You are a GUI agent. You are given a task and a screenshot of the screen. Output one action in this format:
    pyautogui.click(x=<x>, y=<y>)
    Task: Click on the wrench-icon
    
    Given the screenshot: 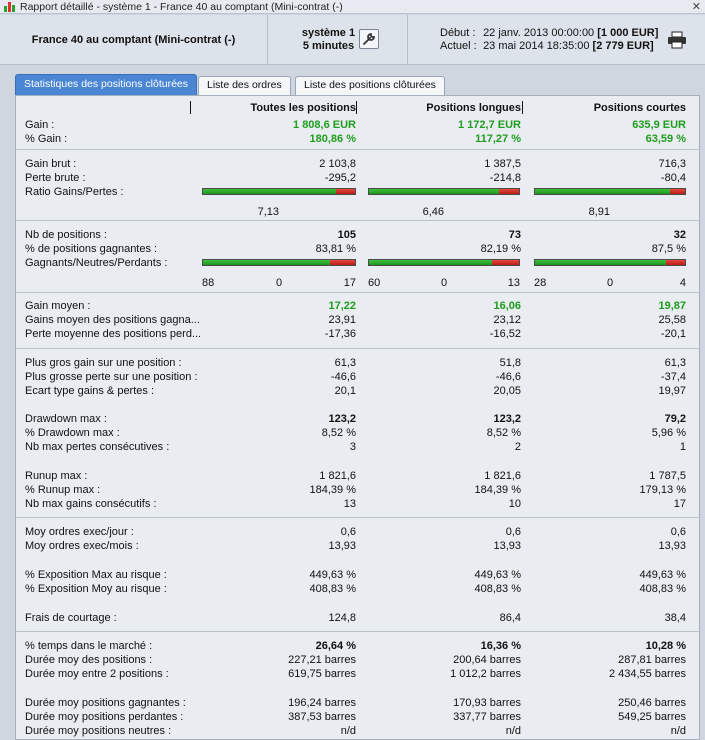 What is the action you would take?
    pyautogui.click(x=369, y=39)
    